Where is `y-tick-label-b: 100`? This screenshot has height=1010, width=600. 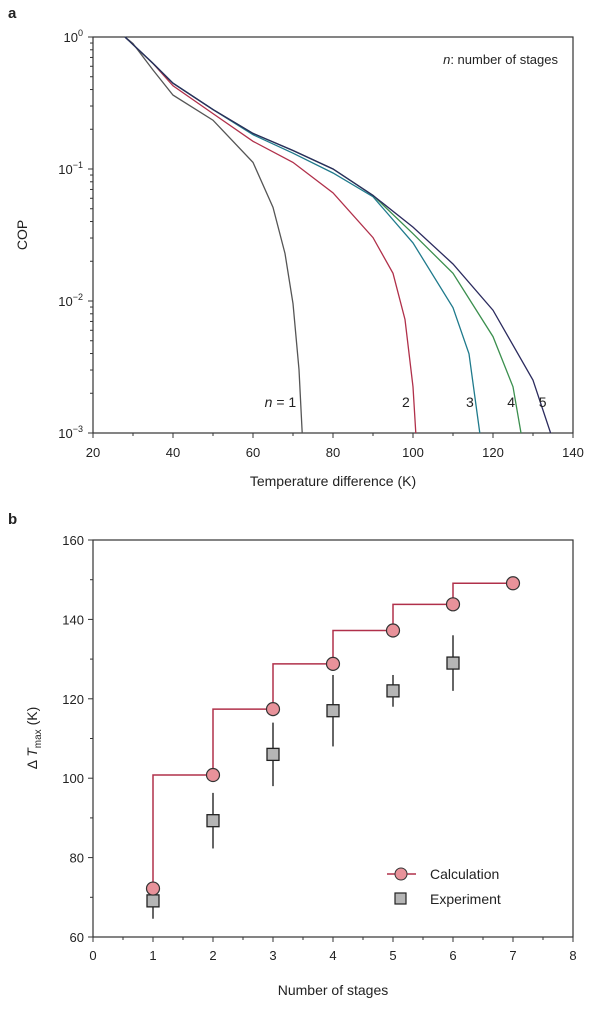
y-tick-label-b: 100 is located at coordinates (73, 778).